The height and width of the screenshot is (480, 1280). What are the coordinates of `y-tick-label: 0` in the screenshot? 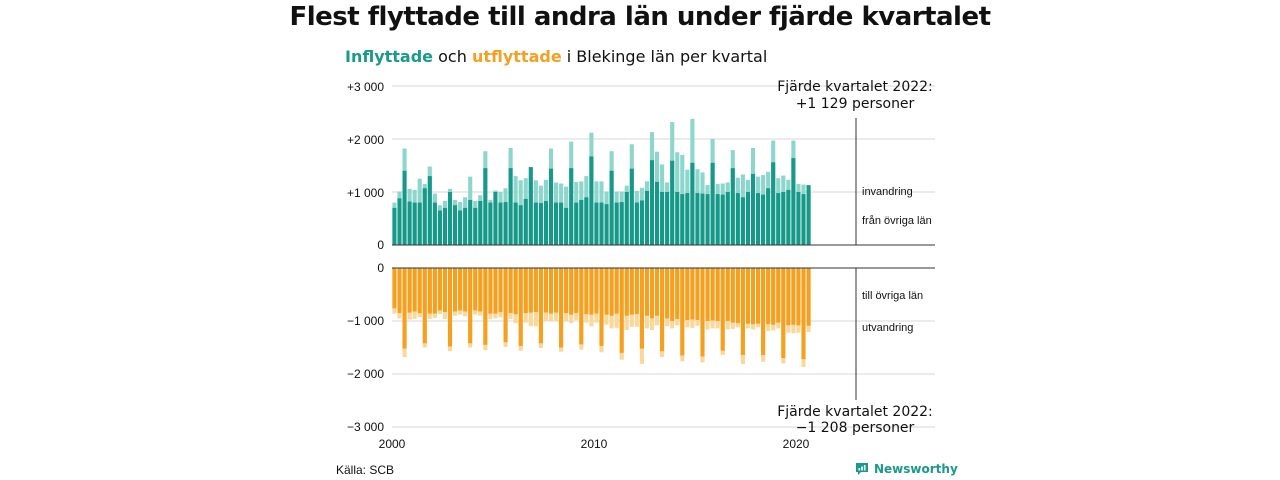 It's located at (380, 245).